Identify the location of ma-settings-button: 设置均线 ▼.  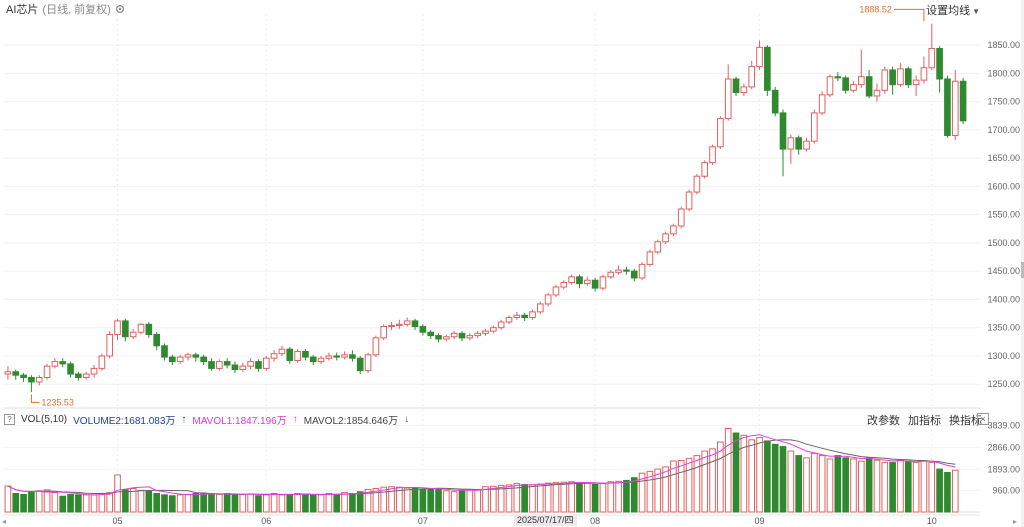
(953, 10).